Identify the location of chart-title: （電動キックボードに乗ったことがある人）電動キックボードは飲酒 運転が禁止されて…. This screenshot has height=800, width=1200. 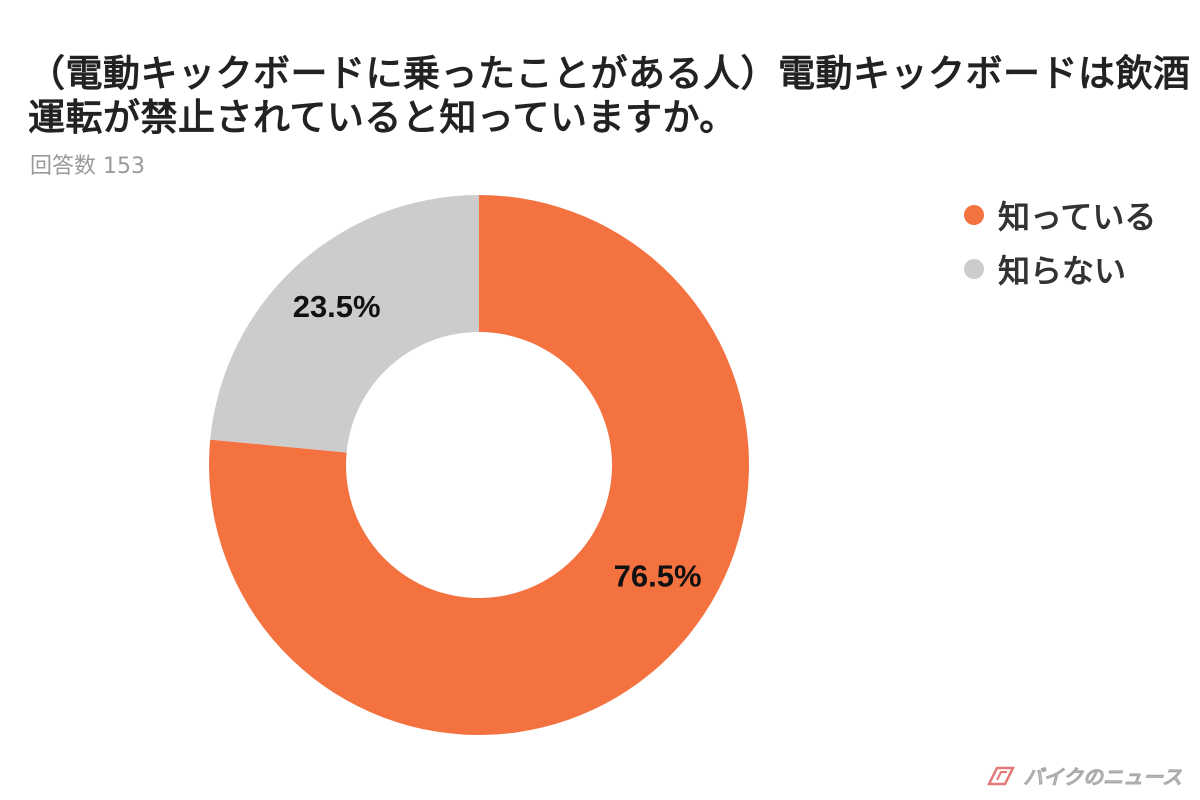
(609, 96).